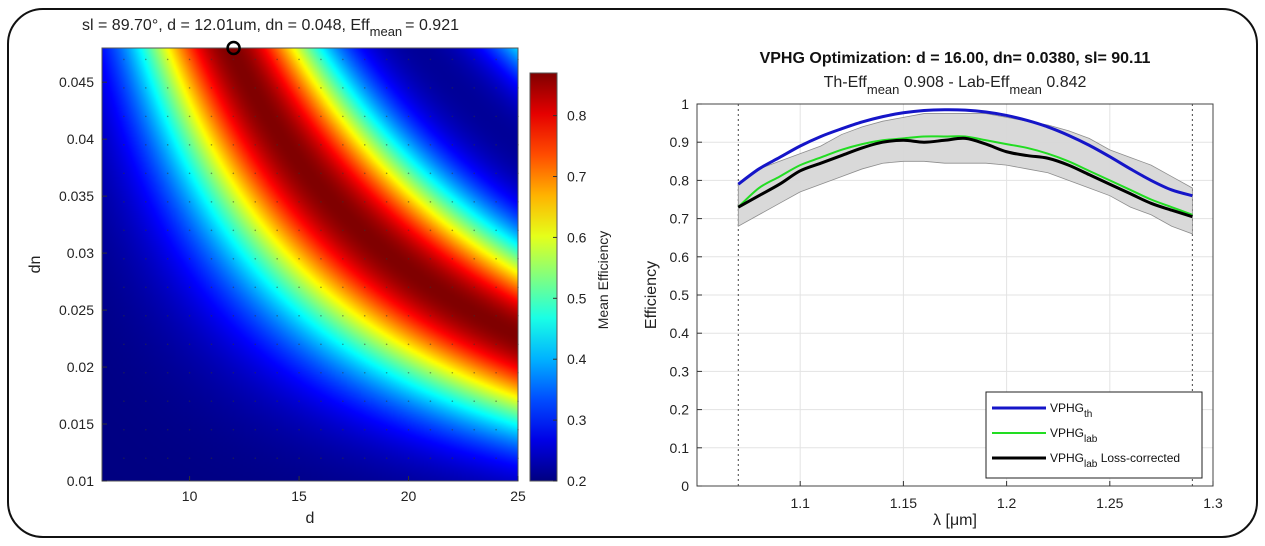 Image resolution: width=1265 pixels, height=546 pixels. I want to click on colorbar, so click(543, 277).